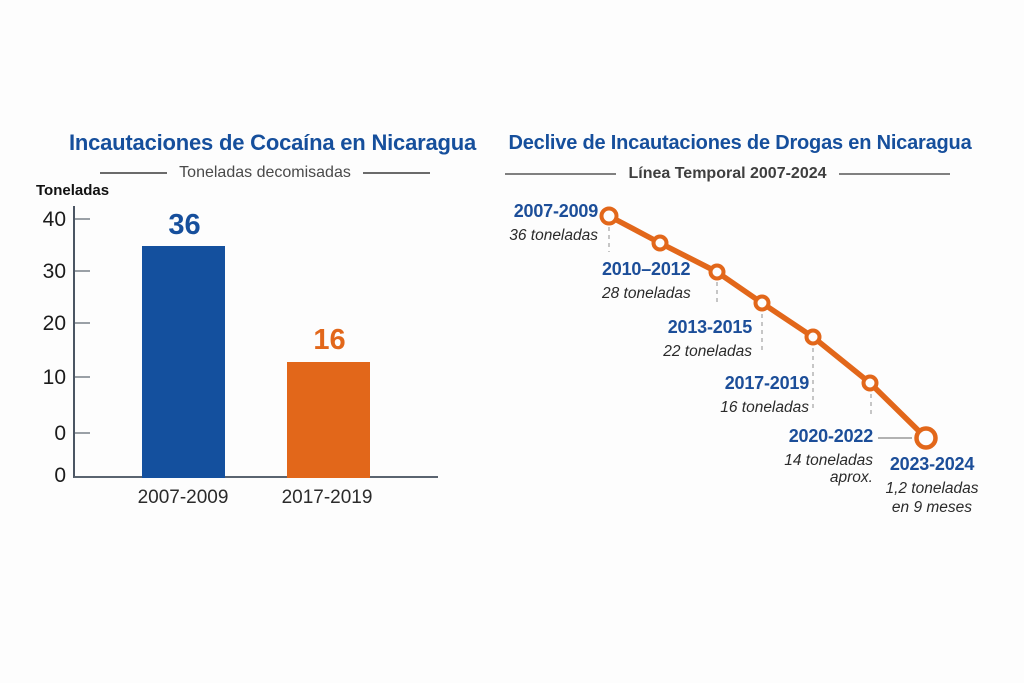  What do you see at coordinates (762, 303) in the screenshot?
I see `data-point-2013-2015` at bounding box center [762, 303].